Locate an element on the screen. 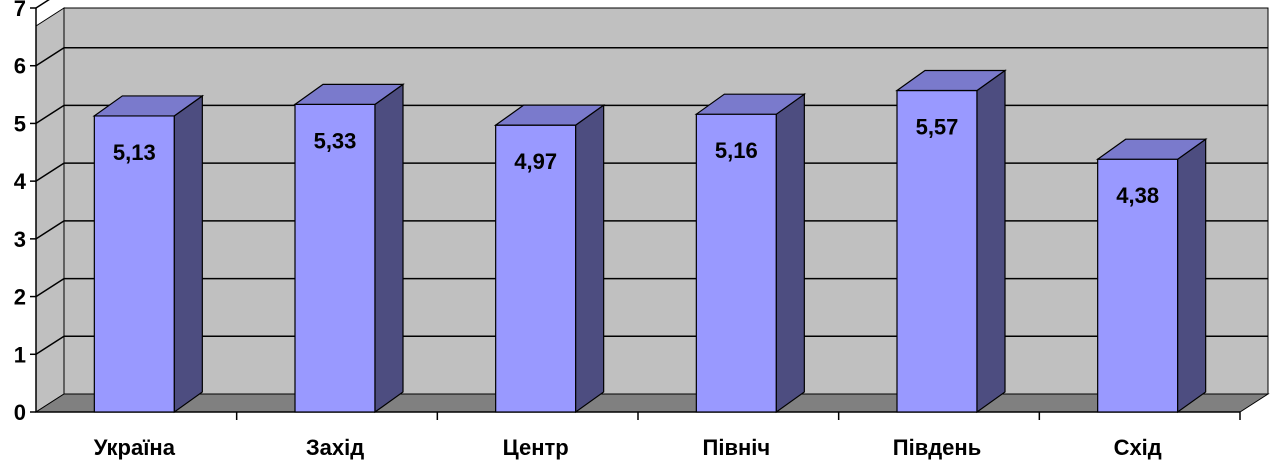  y-tick-label: 1 is located at coordinates (20, 354).